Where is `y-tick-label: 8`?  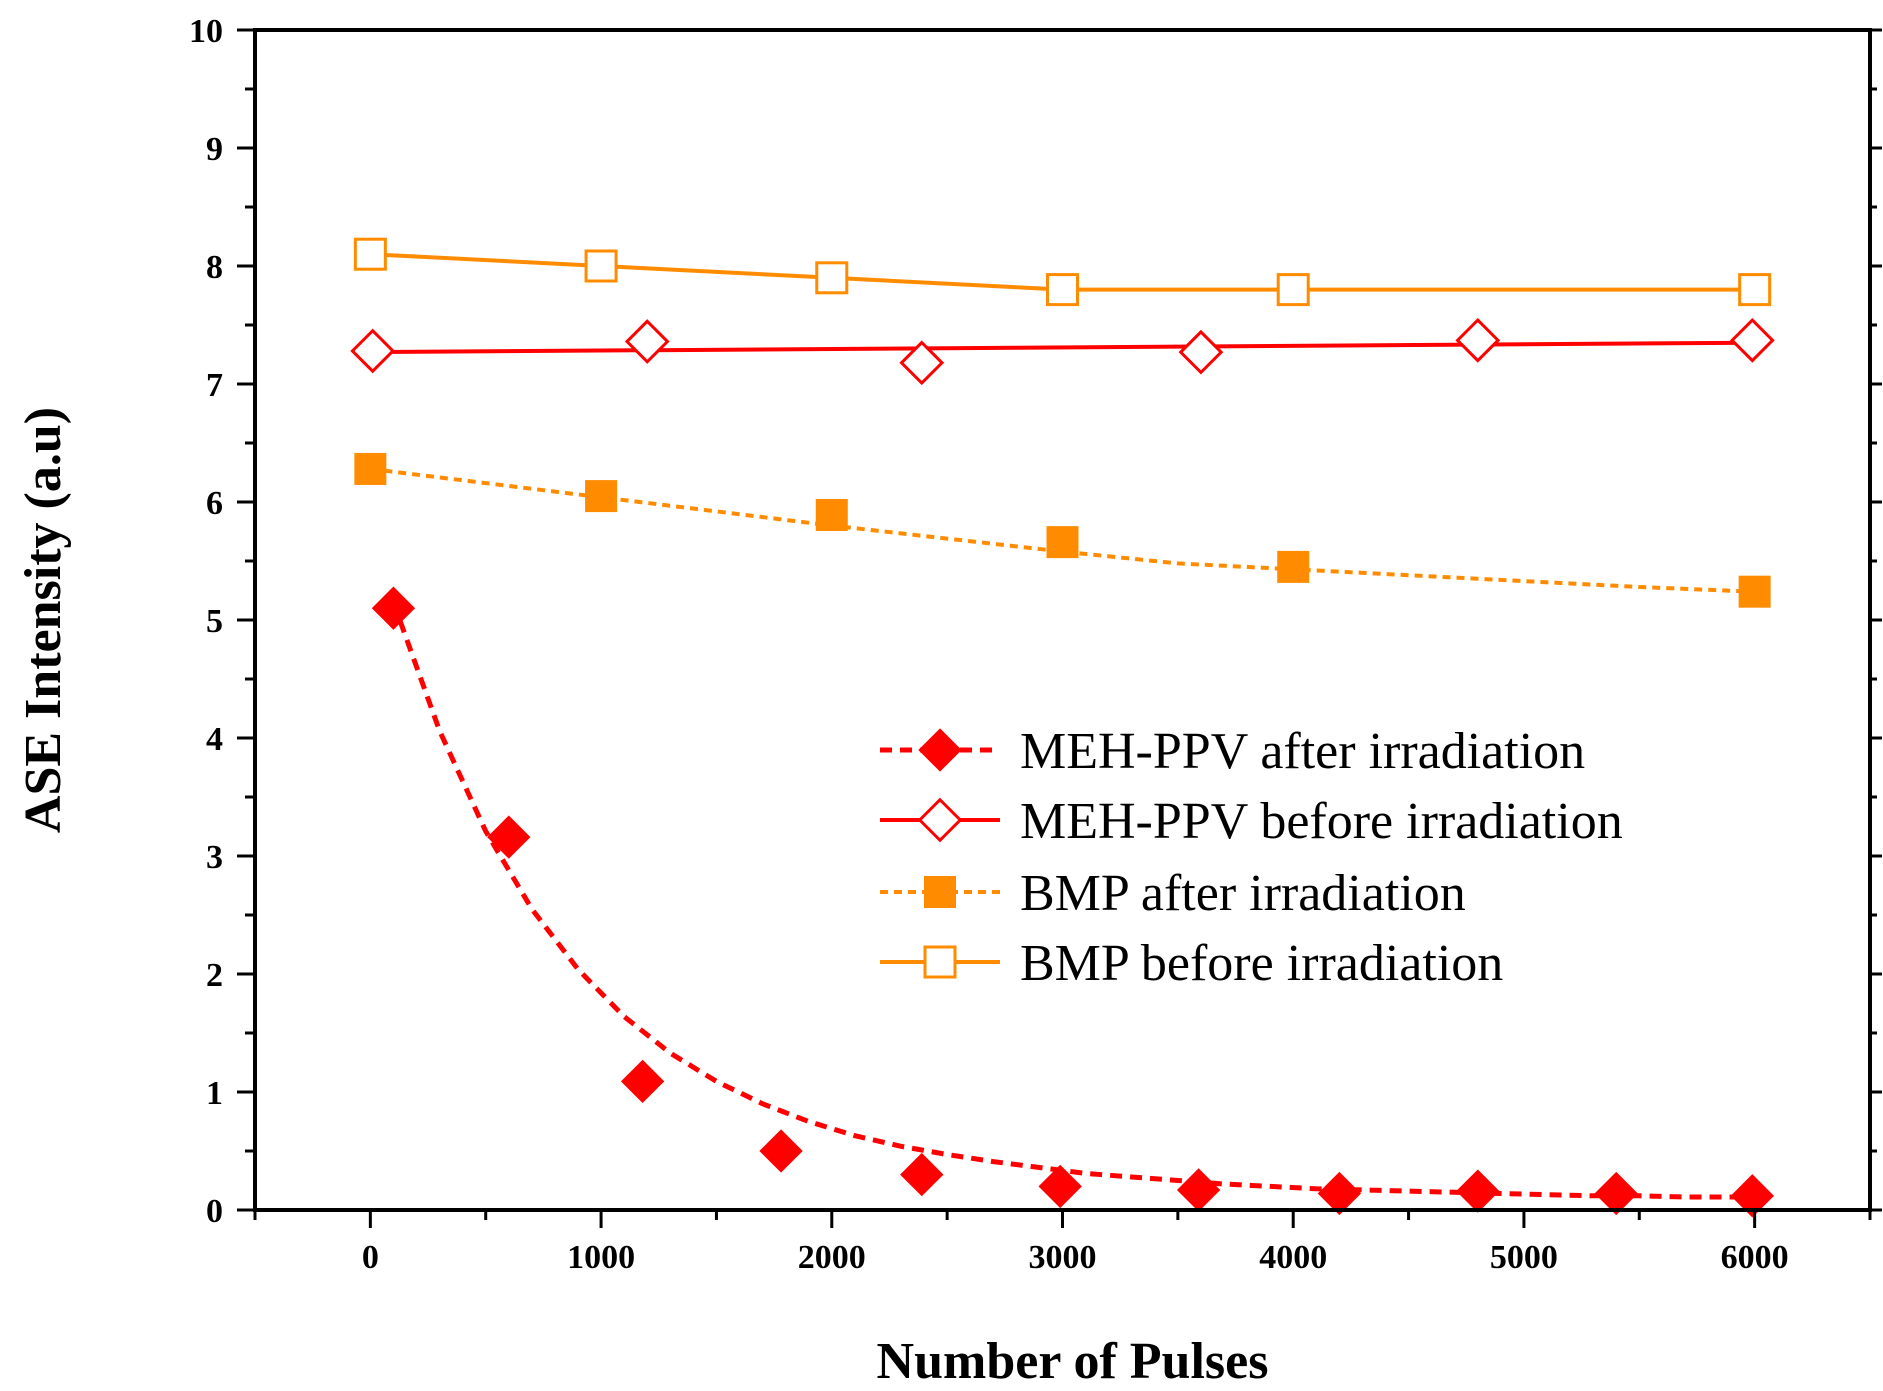
y-tick-label: 8 is located at coordinates (214, 267).